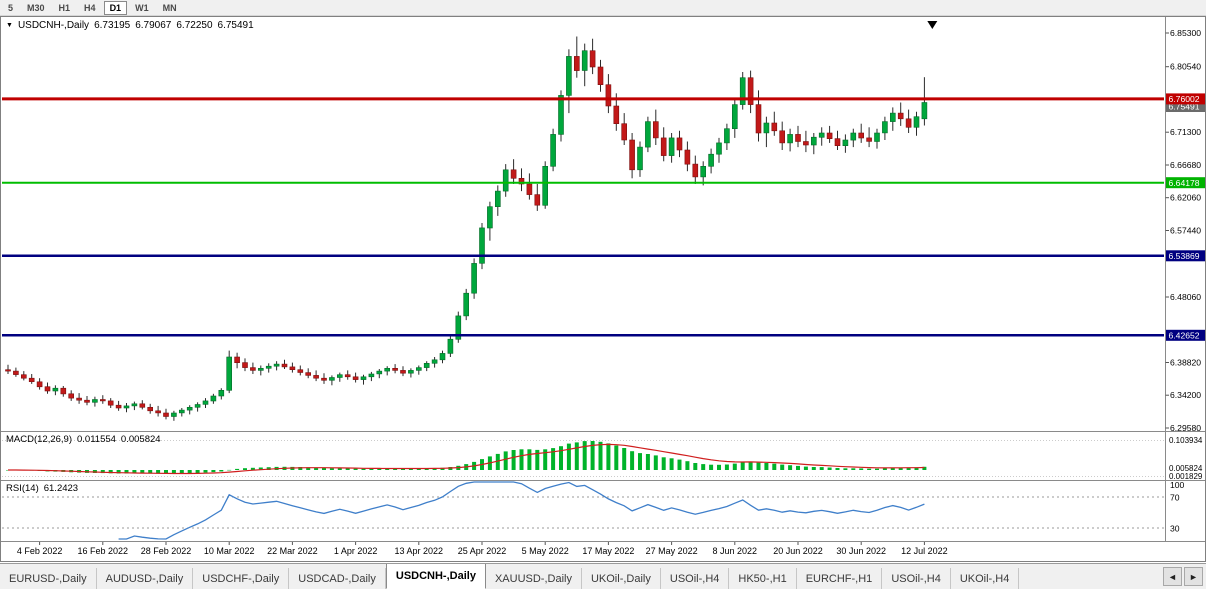 The image size is (1206, 589). I want to click on svg-text: 6.75491, so click(1184, 107).